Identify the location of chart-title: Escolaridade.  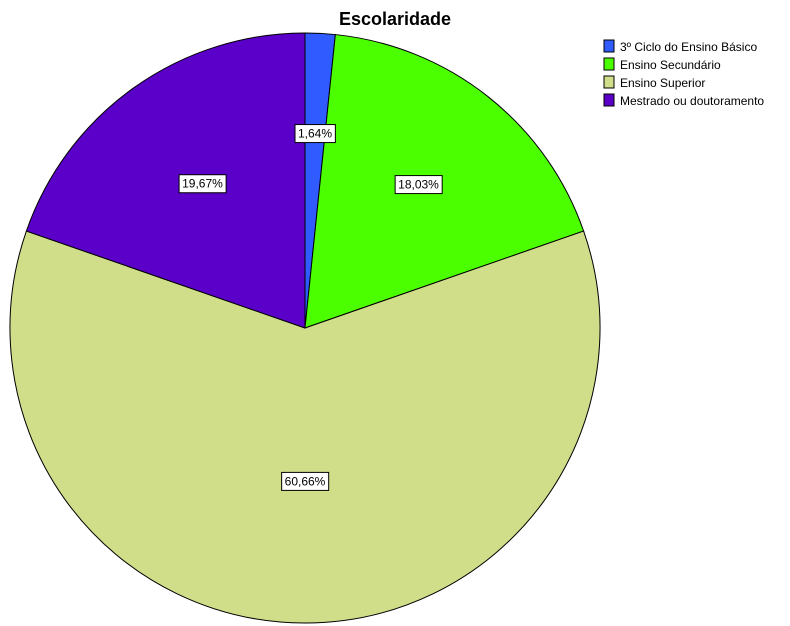
(395, 19).